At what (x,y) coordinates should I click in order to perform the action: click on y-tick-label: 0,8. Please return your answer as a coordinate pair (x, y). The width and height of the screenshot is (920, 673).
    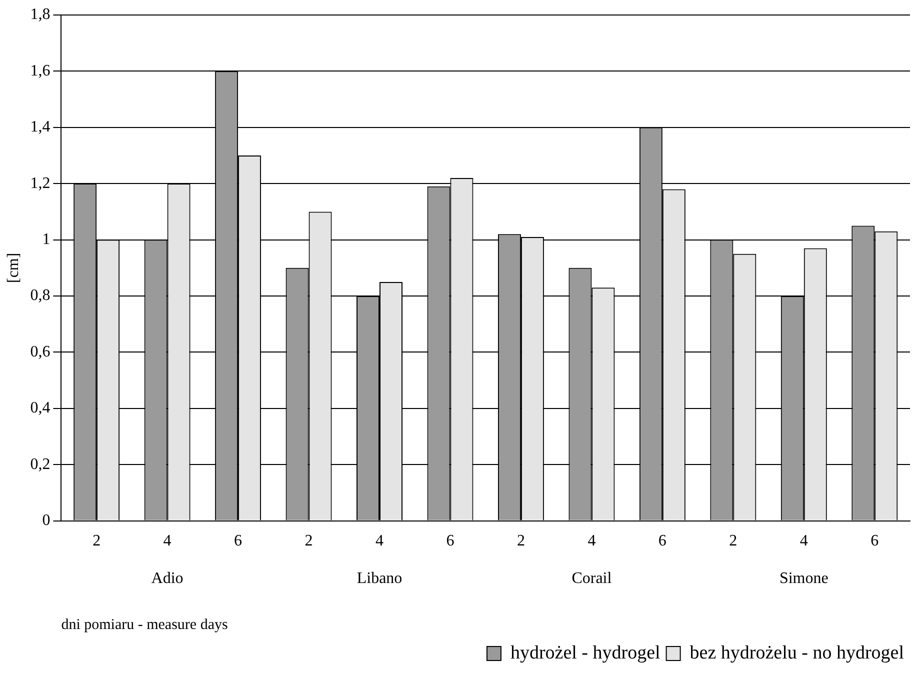
    Looking at the image, I should click on (40, 295).